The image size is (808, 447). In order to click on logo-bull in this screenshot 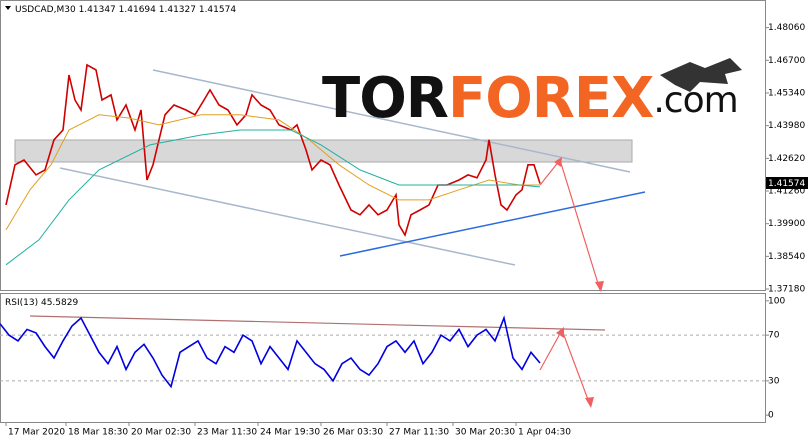, I will do `click(701, 75)`.